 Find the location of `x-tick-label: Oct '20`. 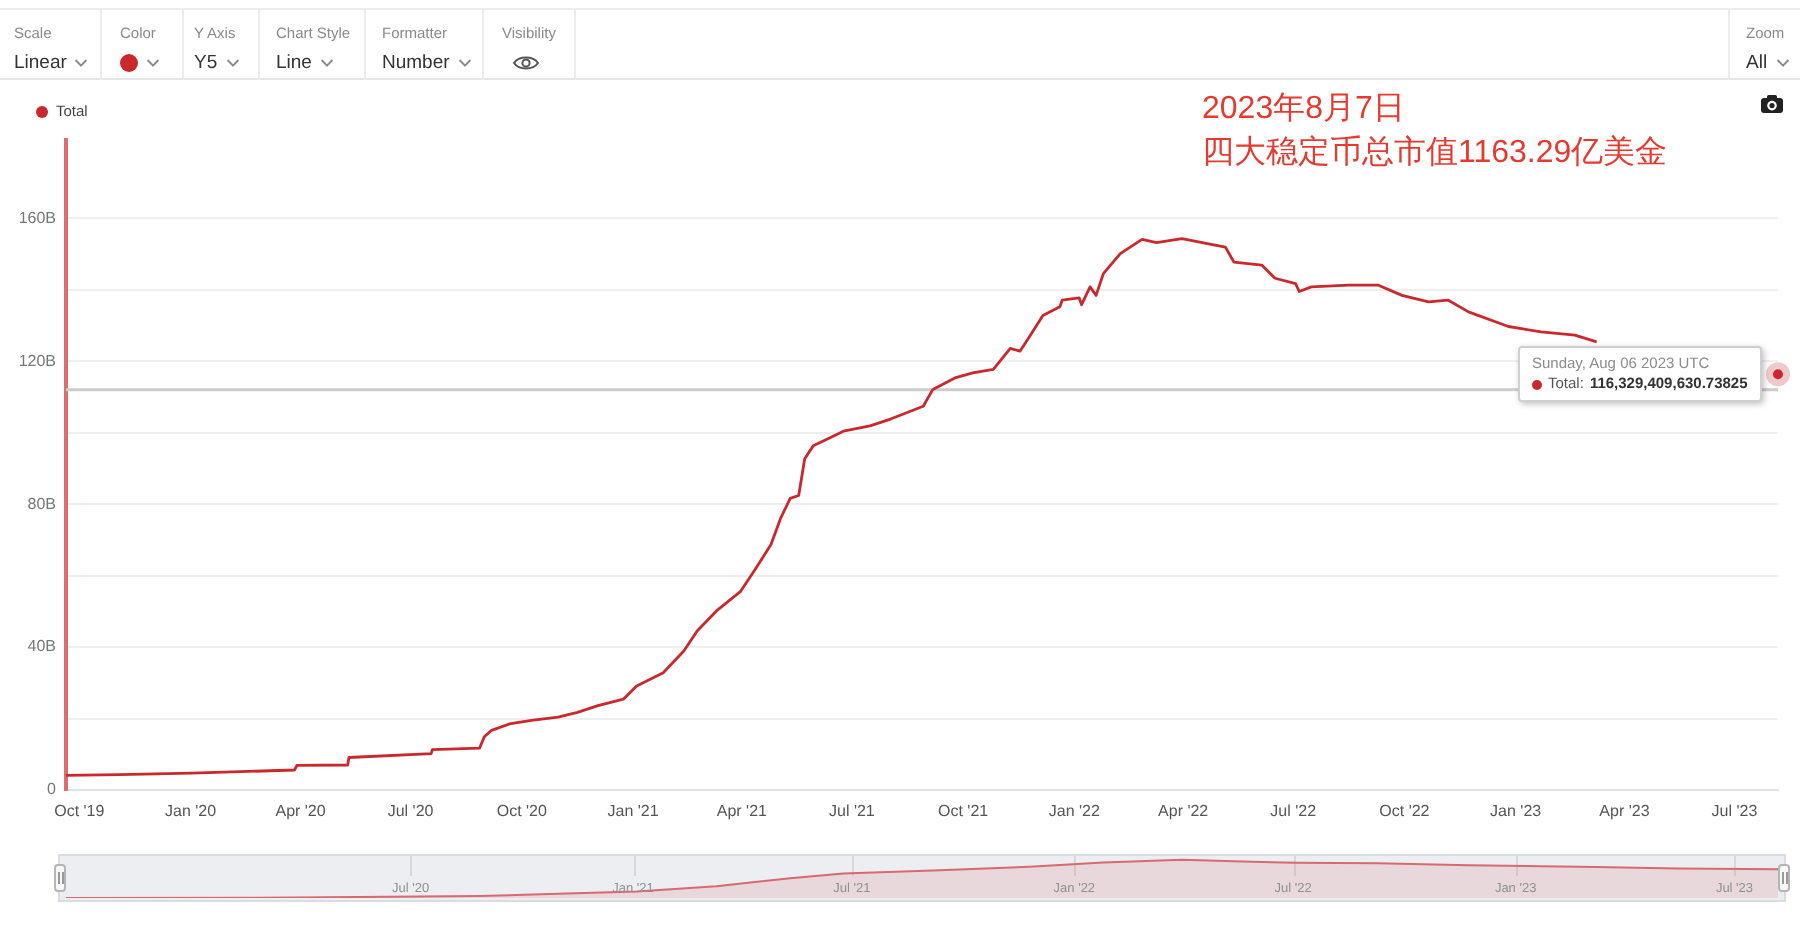

x-tick-label: Oct '20 is located at coordinates (522, 811).